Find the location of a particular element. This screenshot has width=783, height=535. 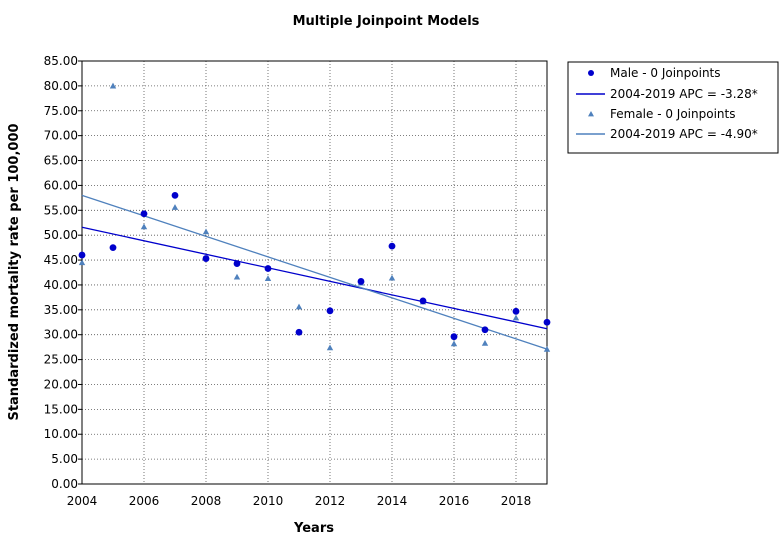

x-tick-label: 2018 is located at coordinates (516, 501).